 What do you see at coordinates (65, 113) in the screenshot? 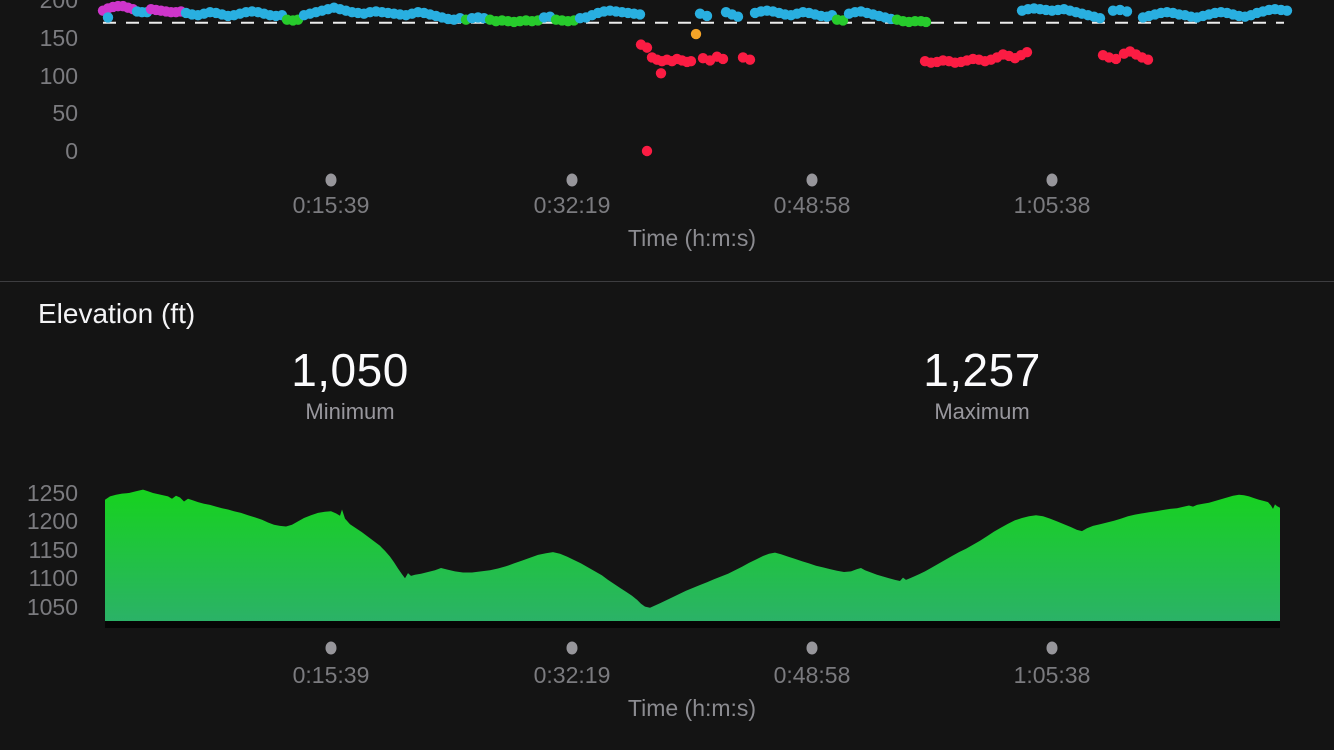
I see `hr-y-tick-label: 50` at bounding box center [65, 113].